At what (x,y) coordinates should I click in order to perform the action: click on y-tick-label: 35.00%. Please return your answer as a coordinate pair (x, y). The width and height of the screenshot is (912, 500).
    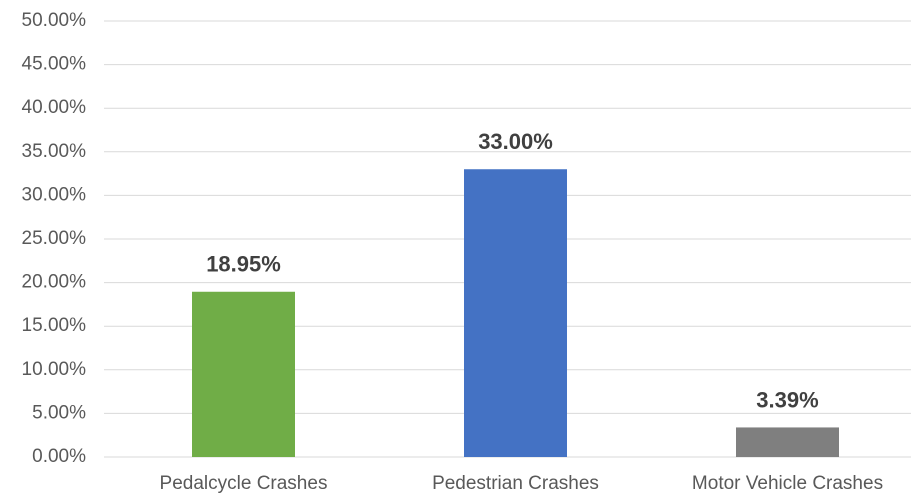
    Looking at the image, I should click on (54, 151).